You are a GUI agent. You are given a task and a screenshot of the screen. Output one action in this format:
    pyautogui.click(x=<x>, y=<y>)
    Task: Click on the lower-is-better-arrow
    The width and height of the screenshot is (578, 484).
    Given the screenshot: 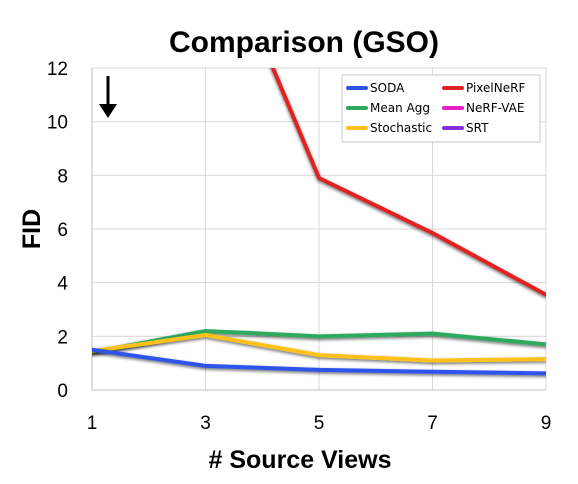 What is the action you would take?
    pyautogui.click(x=108, y=97)
    